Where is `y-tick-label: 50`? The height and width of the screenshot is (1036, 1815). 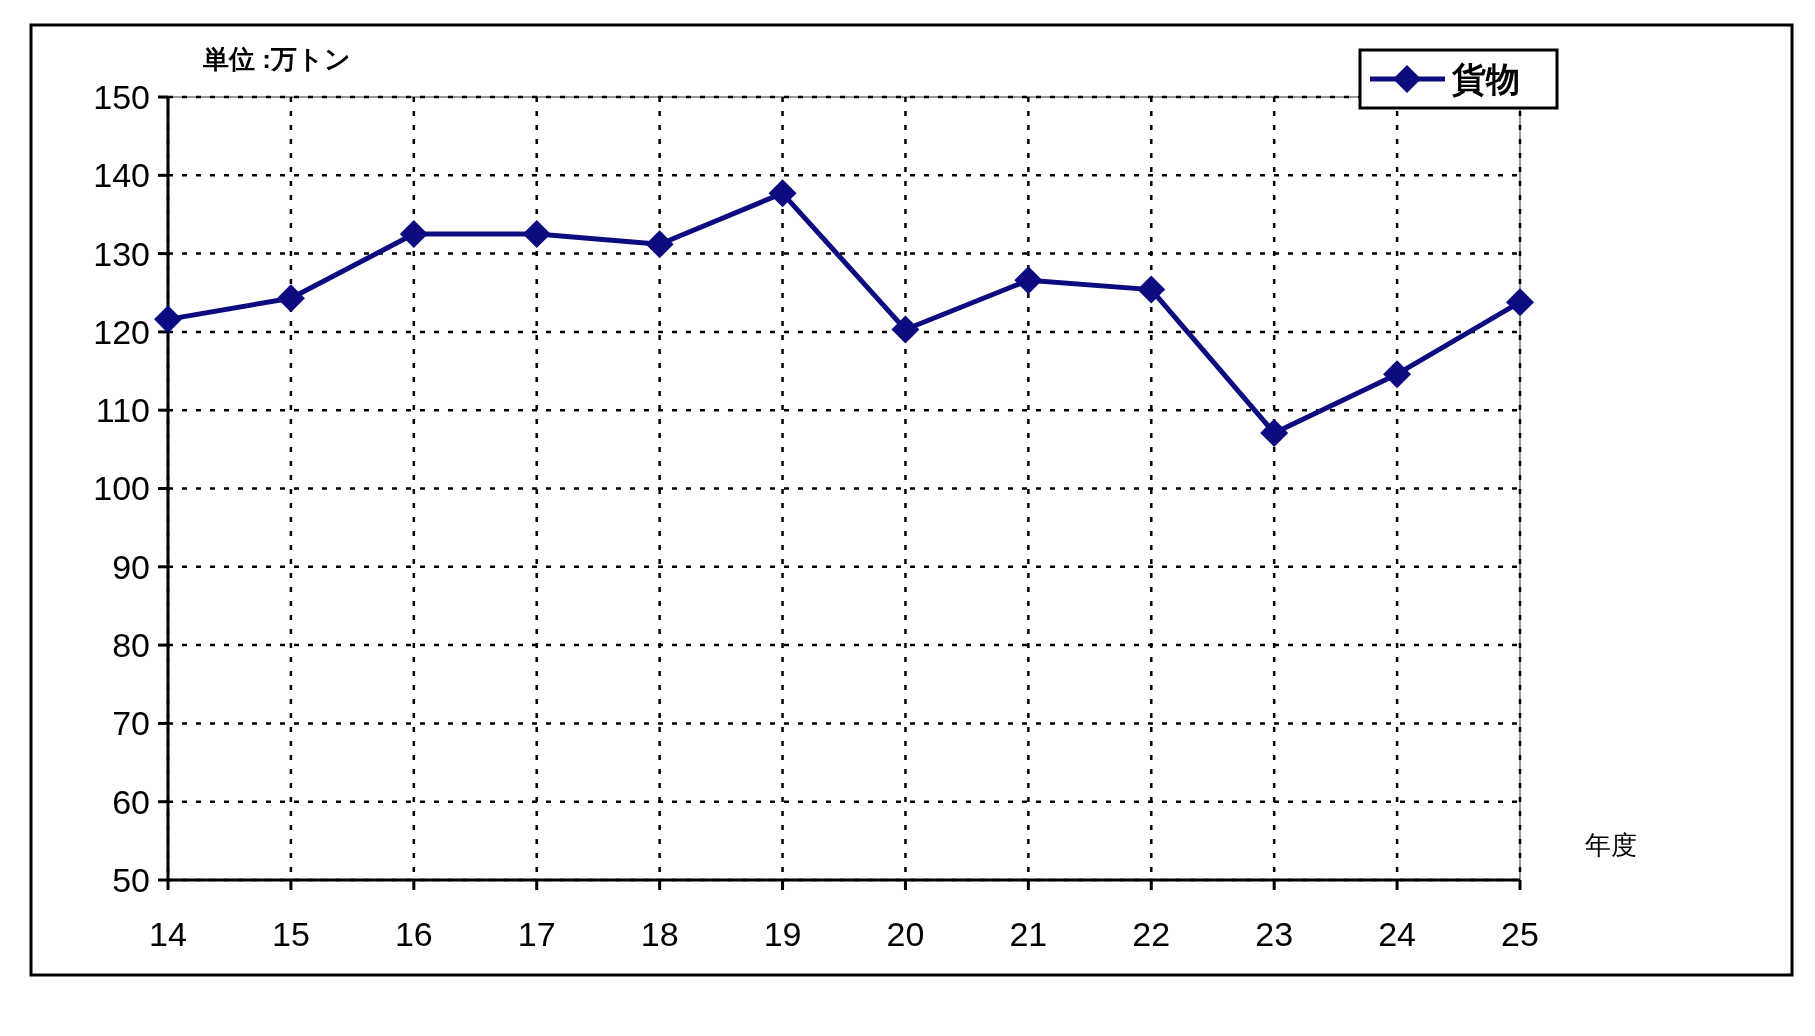
y-tick-label: 50 is located at coordinates (131, 879).